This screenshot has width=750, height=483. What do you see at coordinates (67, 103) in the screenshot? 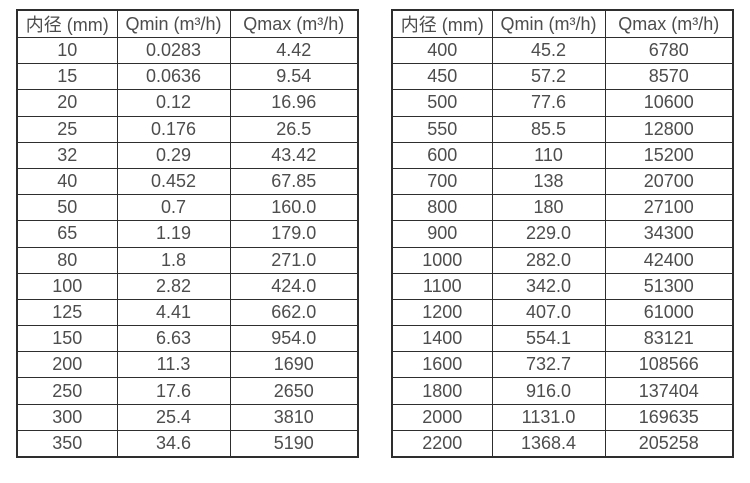
I see `table-cell: 20` at bounding box center [67, 103].